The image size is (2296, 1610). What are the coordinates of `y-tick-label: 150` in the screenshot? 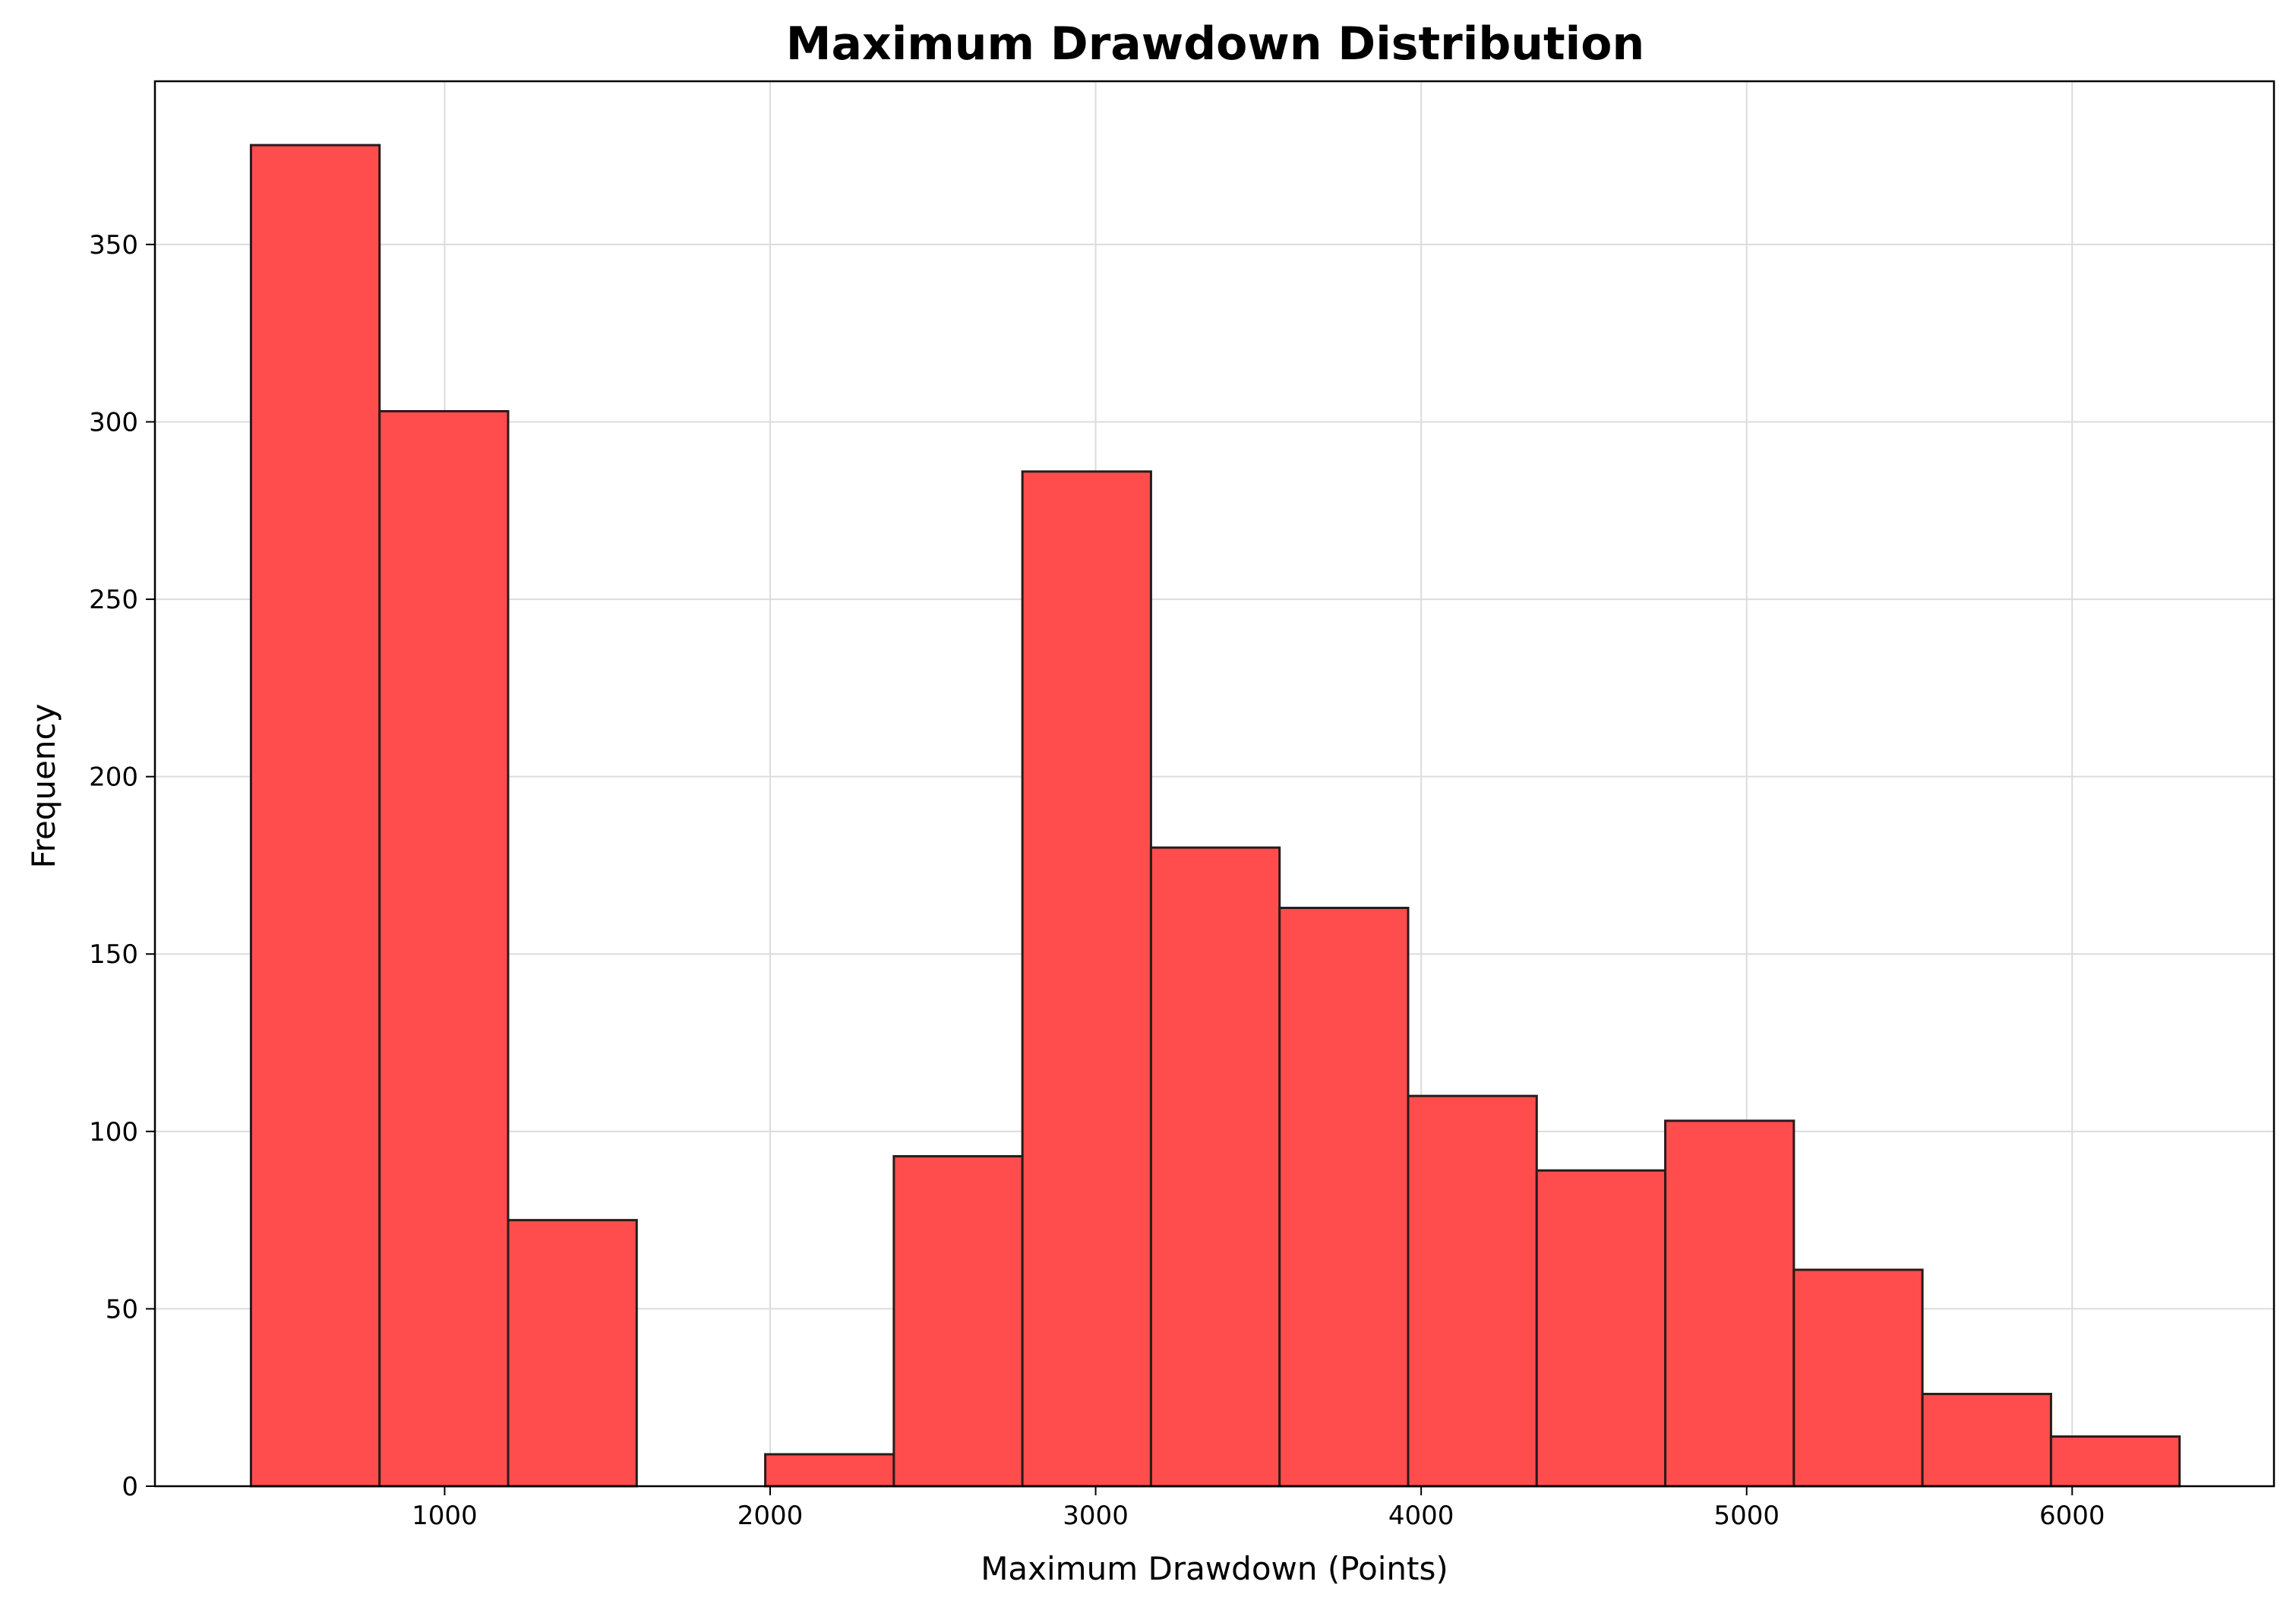 It's located at (113, 954).